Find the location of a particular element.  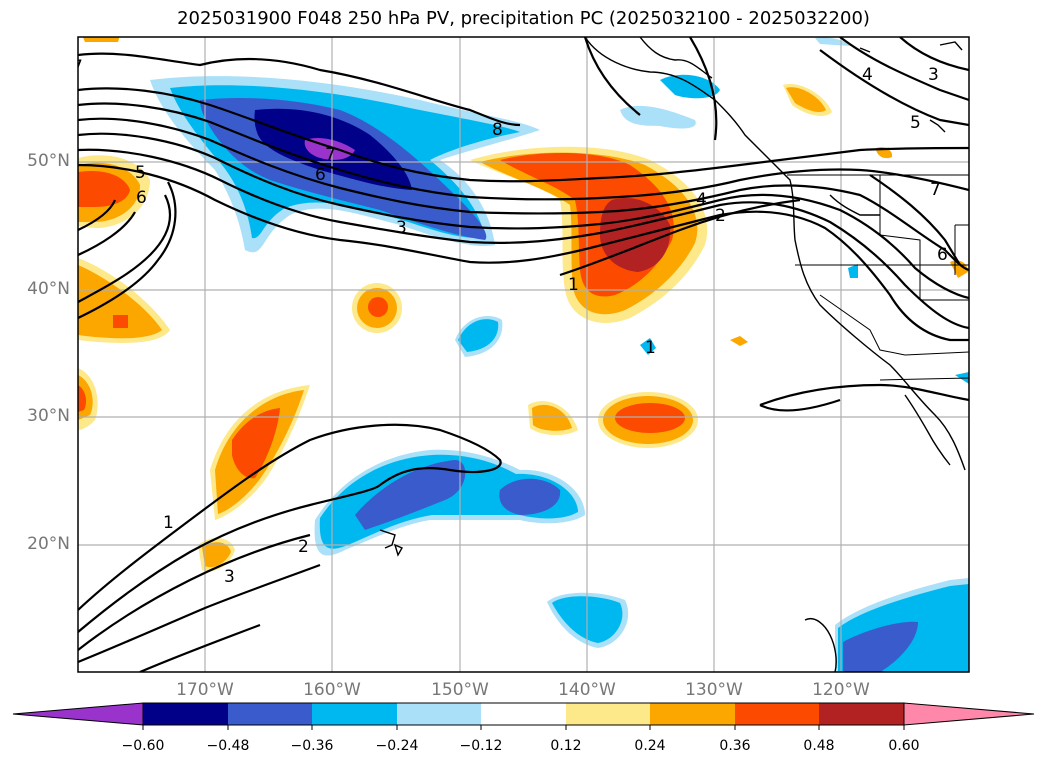

contour-label-1-south: 1 is located at coordinates (168, 523).